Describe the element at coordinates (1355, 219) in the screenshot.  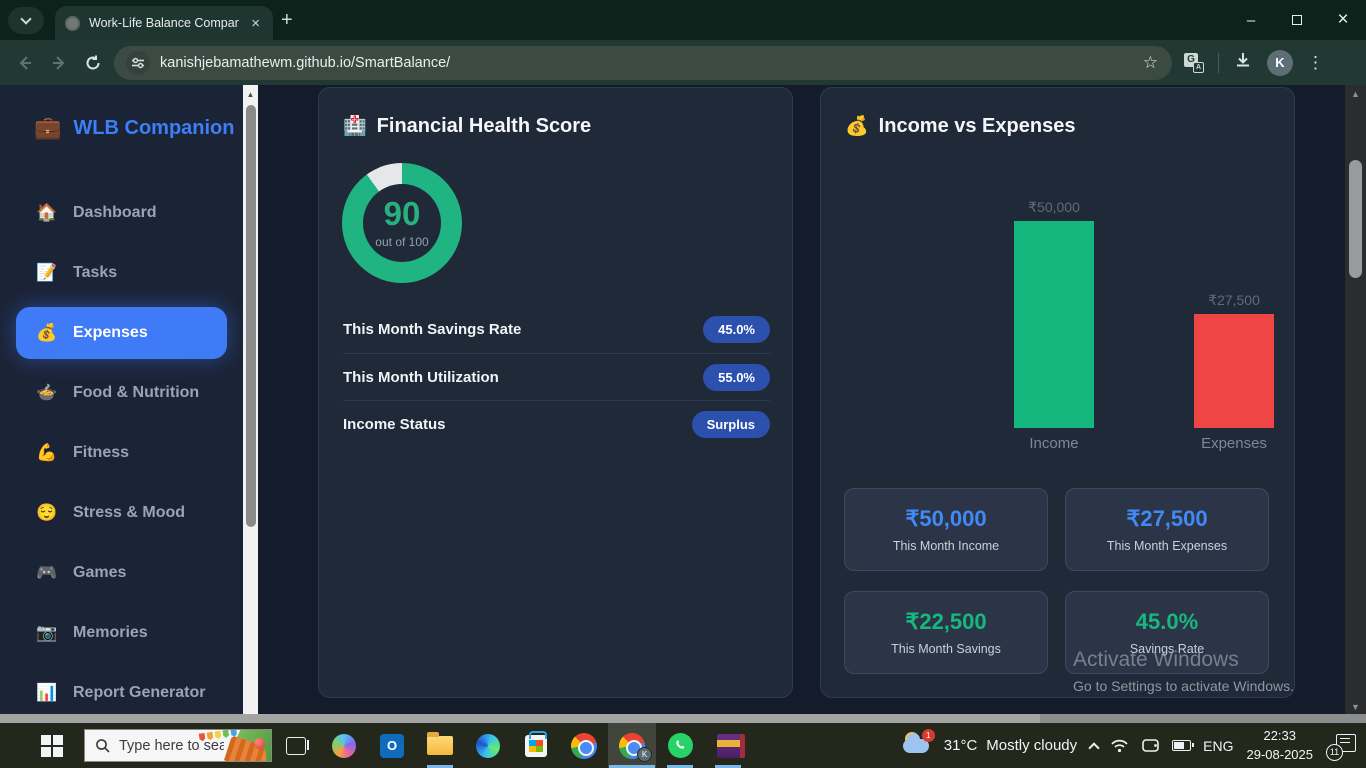
I see `page-scrollbar-thumb` at that location.